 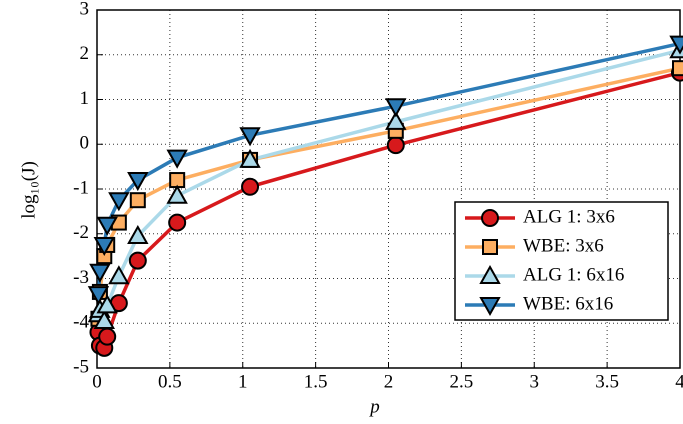 I want to click on x-tick-label: 1.5, so click(x=316, y=381).